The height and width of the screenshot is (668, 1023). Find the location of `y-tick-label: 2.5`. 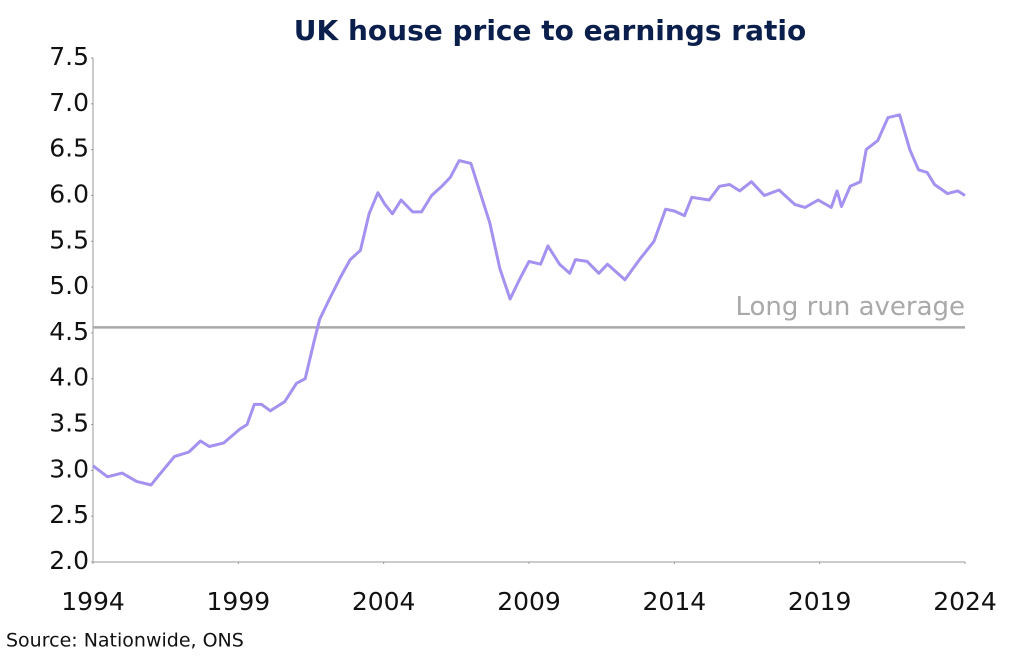

y-tick-label: 2.5 is located at coordinates (69, 514).